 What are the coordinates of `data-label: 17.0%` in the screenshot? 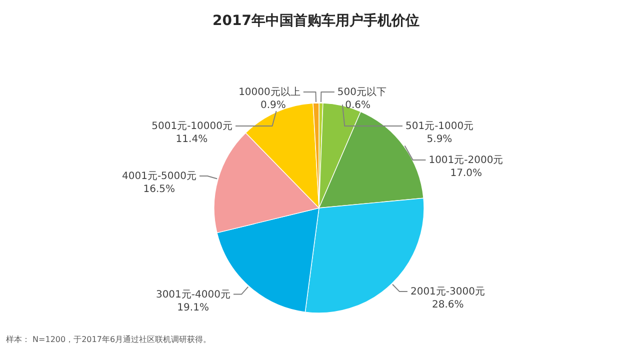 It's located at (466, 174).